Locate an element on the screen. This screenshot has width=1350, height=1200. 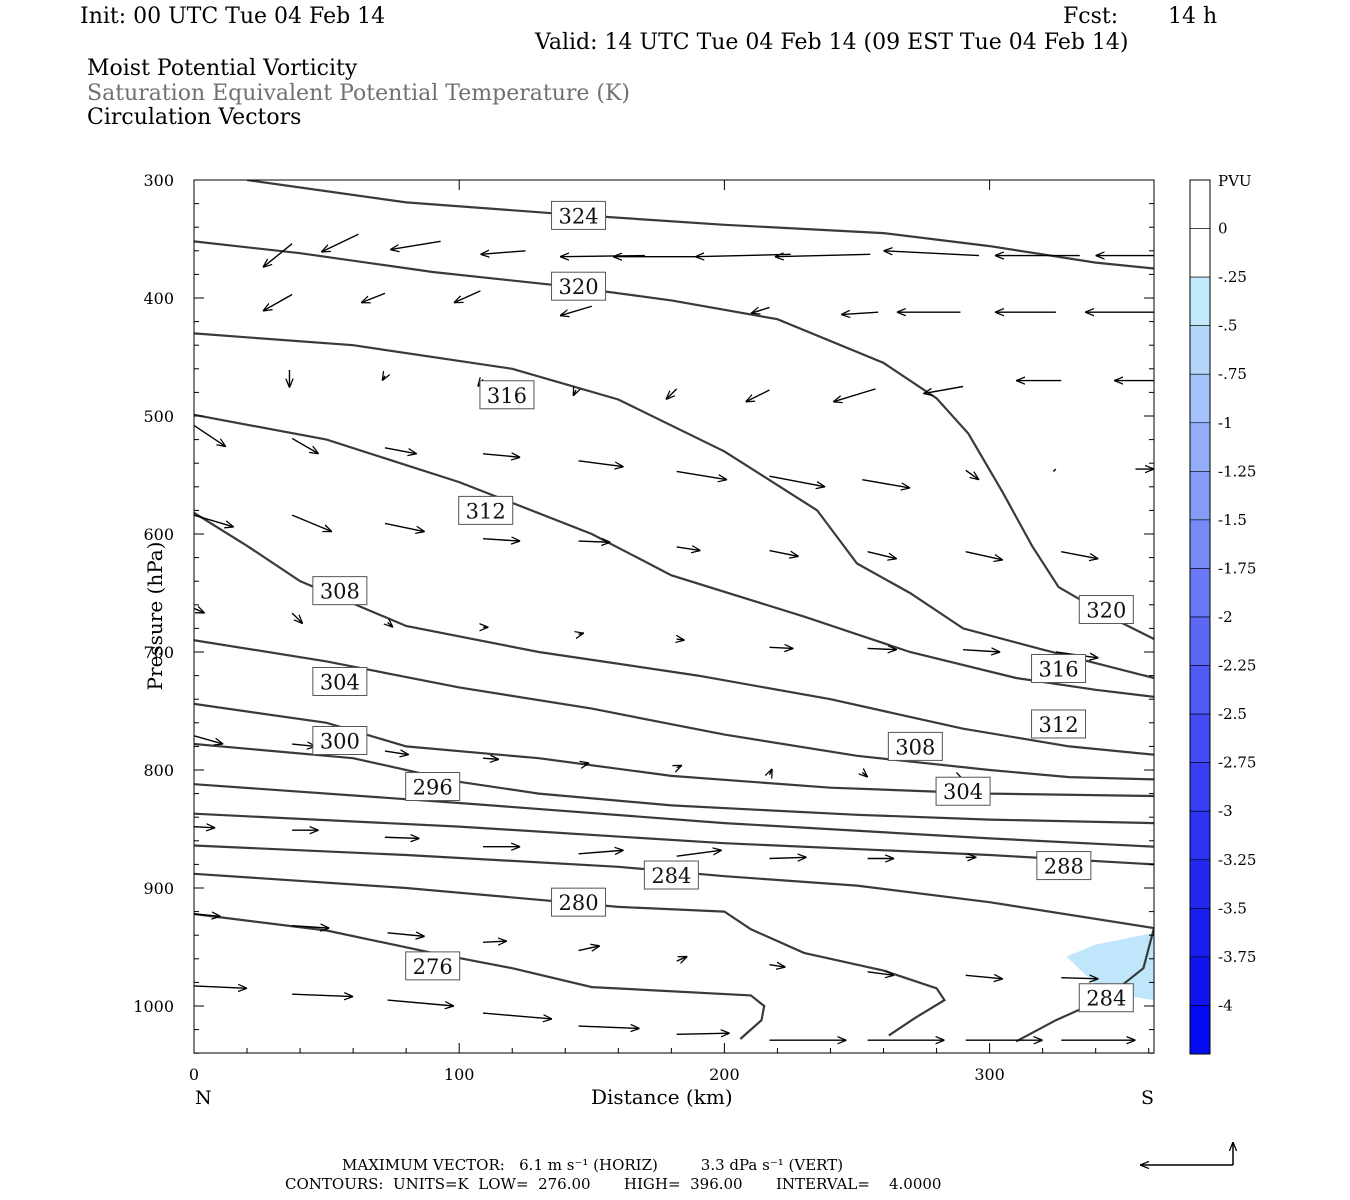
colorbar-label: -2.5 is located at coordinates (1232, 714).